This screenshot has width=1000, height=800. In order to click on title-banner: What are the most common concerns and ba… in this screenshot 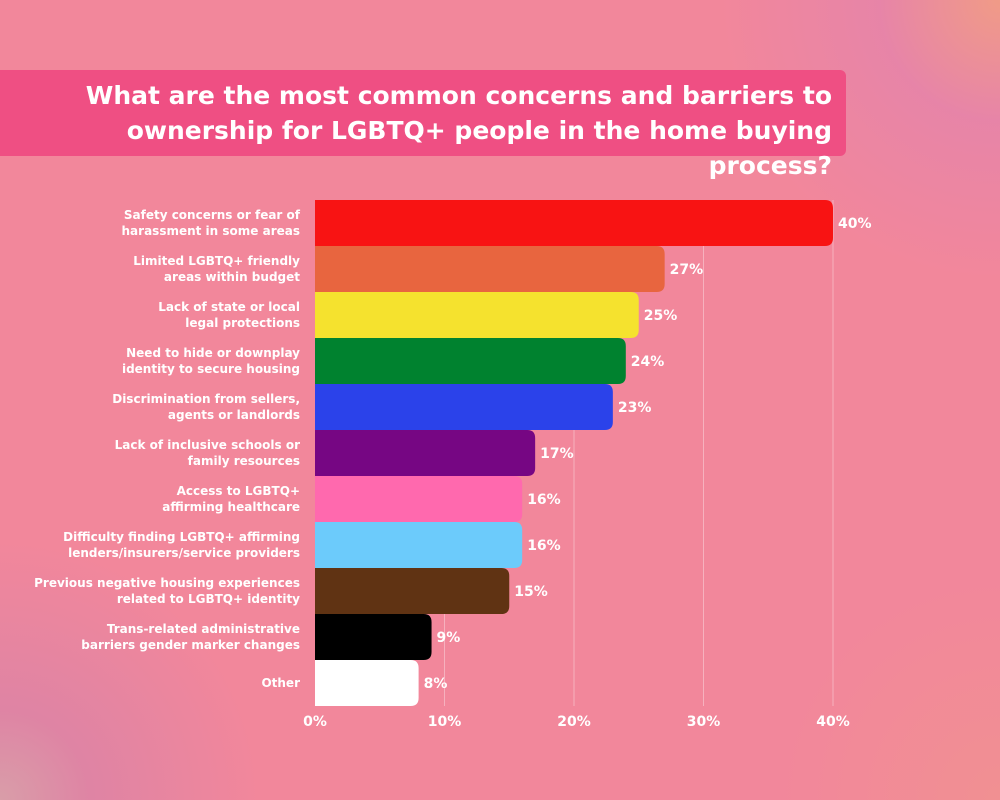, I will do `click(423, 125)`.